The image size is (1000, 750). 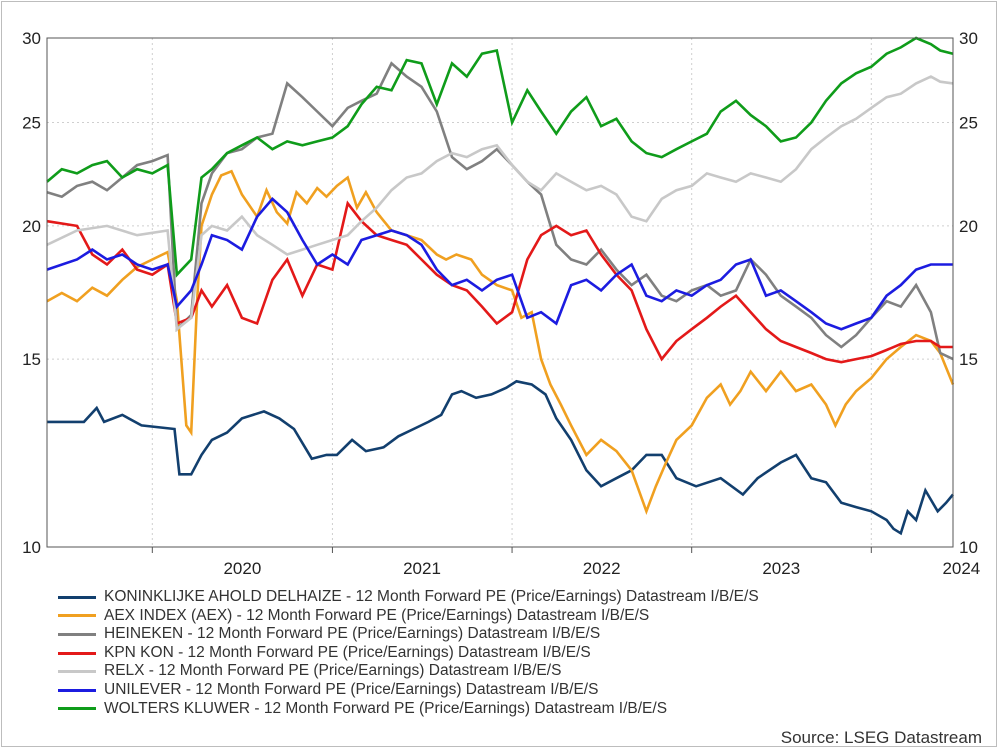 I want to click on y-tick-label-right: 10, so click(x=968, y=547).